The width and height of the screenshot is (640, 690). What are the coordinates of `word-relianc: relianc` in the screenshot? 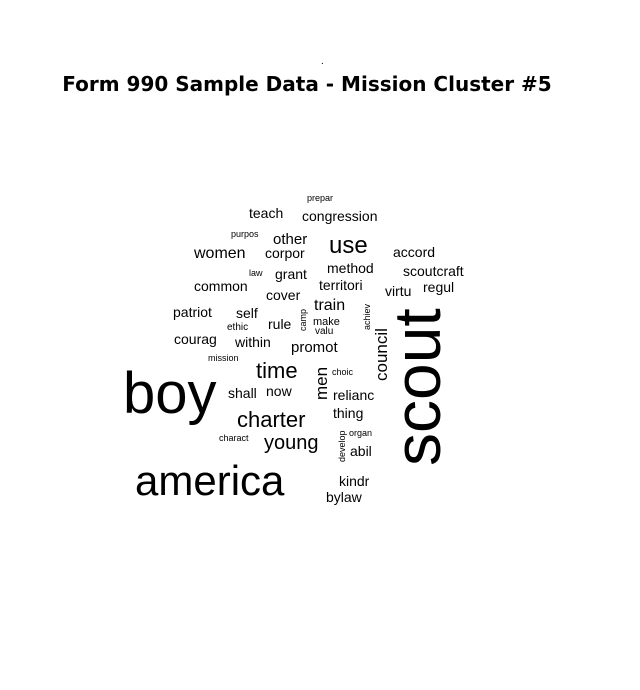 It's located at (353, 395).